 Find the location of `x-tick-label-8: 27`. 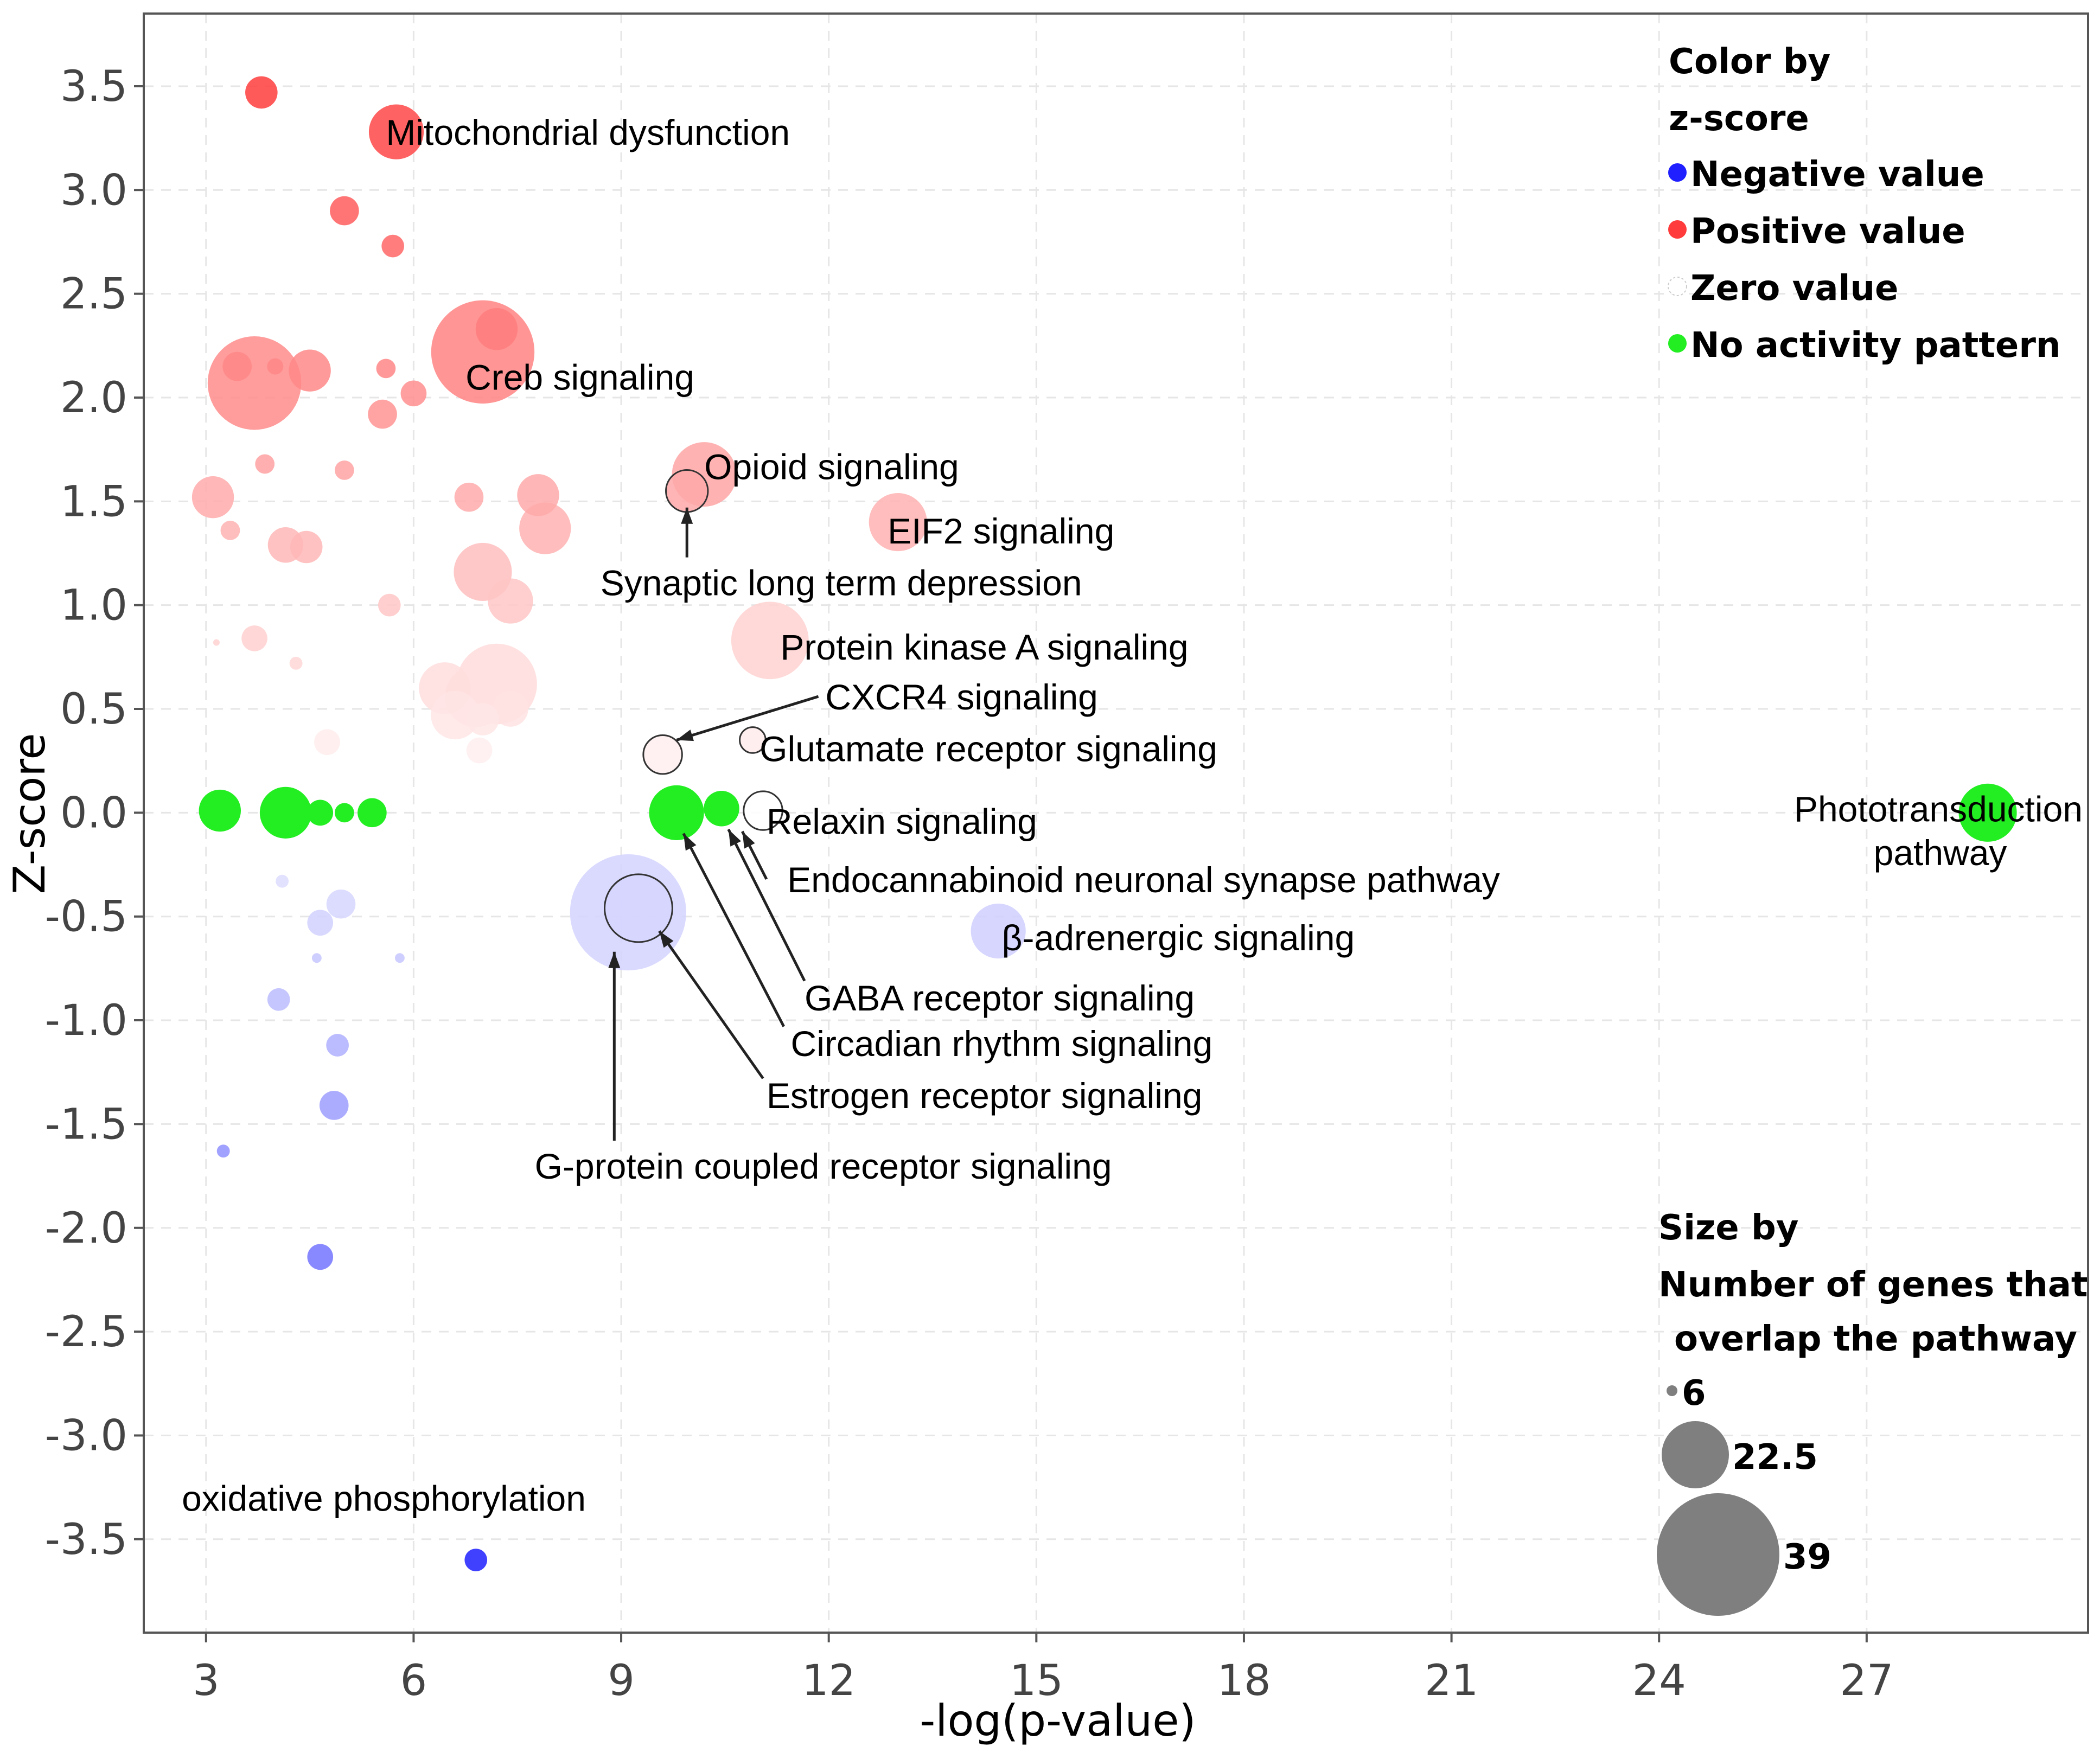

x-tick-label-8: 27 is located at coordinates (1866, 1680).